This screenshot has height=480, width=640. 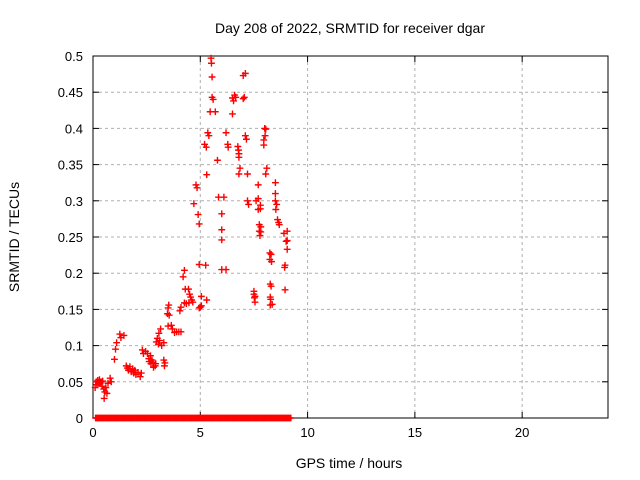 What do you see at coordinates (14, 237) in the screenshot?
I see `y-axis-label: SRMTID / TECUs` at bounding box center [14, 237].